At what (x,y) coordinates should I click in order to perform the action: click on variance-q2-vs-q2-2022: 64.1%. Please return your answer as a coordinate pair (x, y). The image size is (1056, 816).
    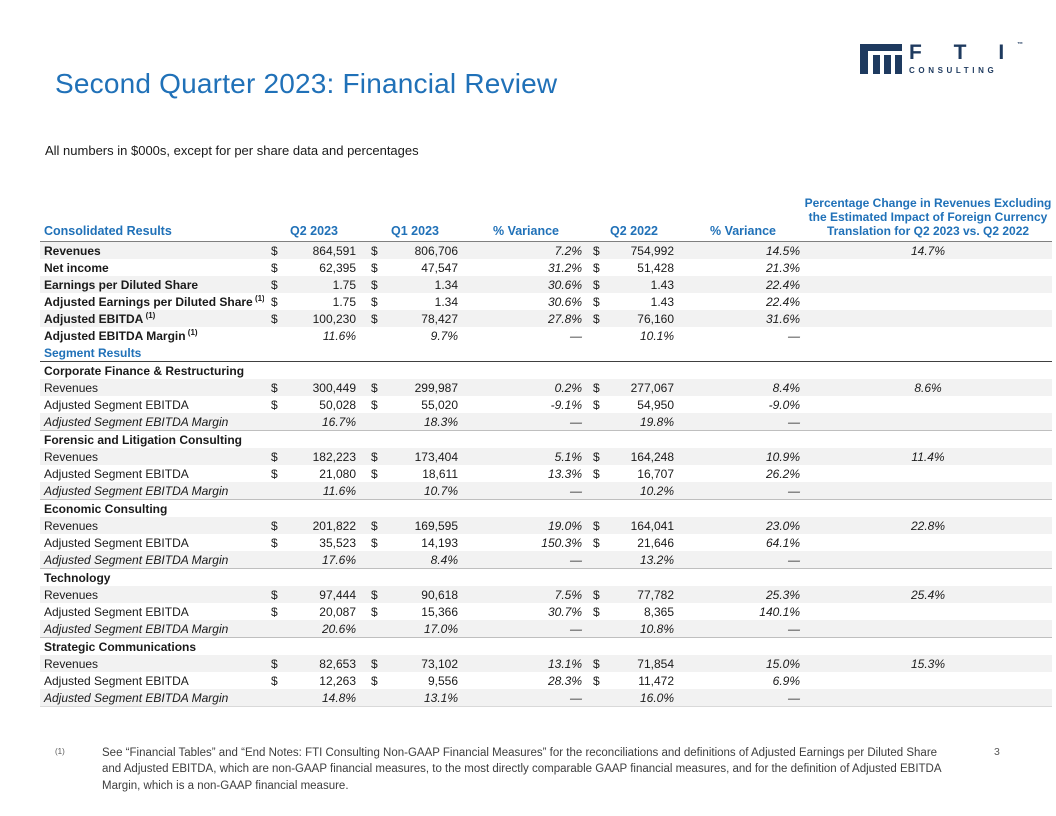
    Looking at the image, I should click on (782, 542).